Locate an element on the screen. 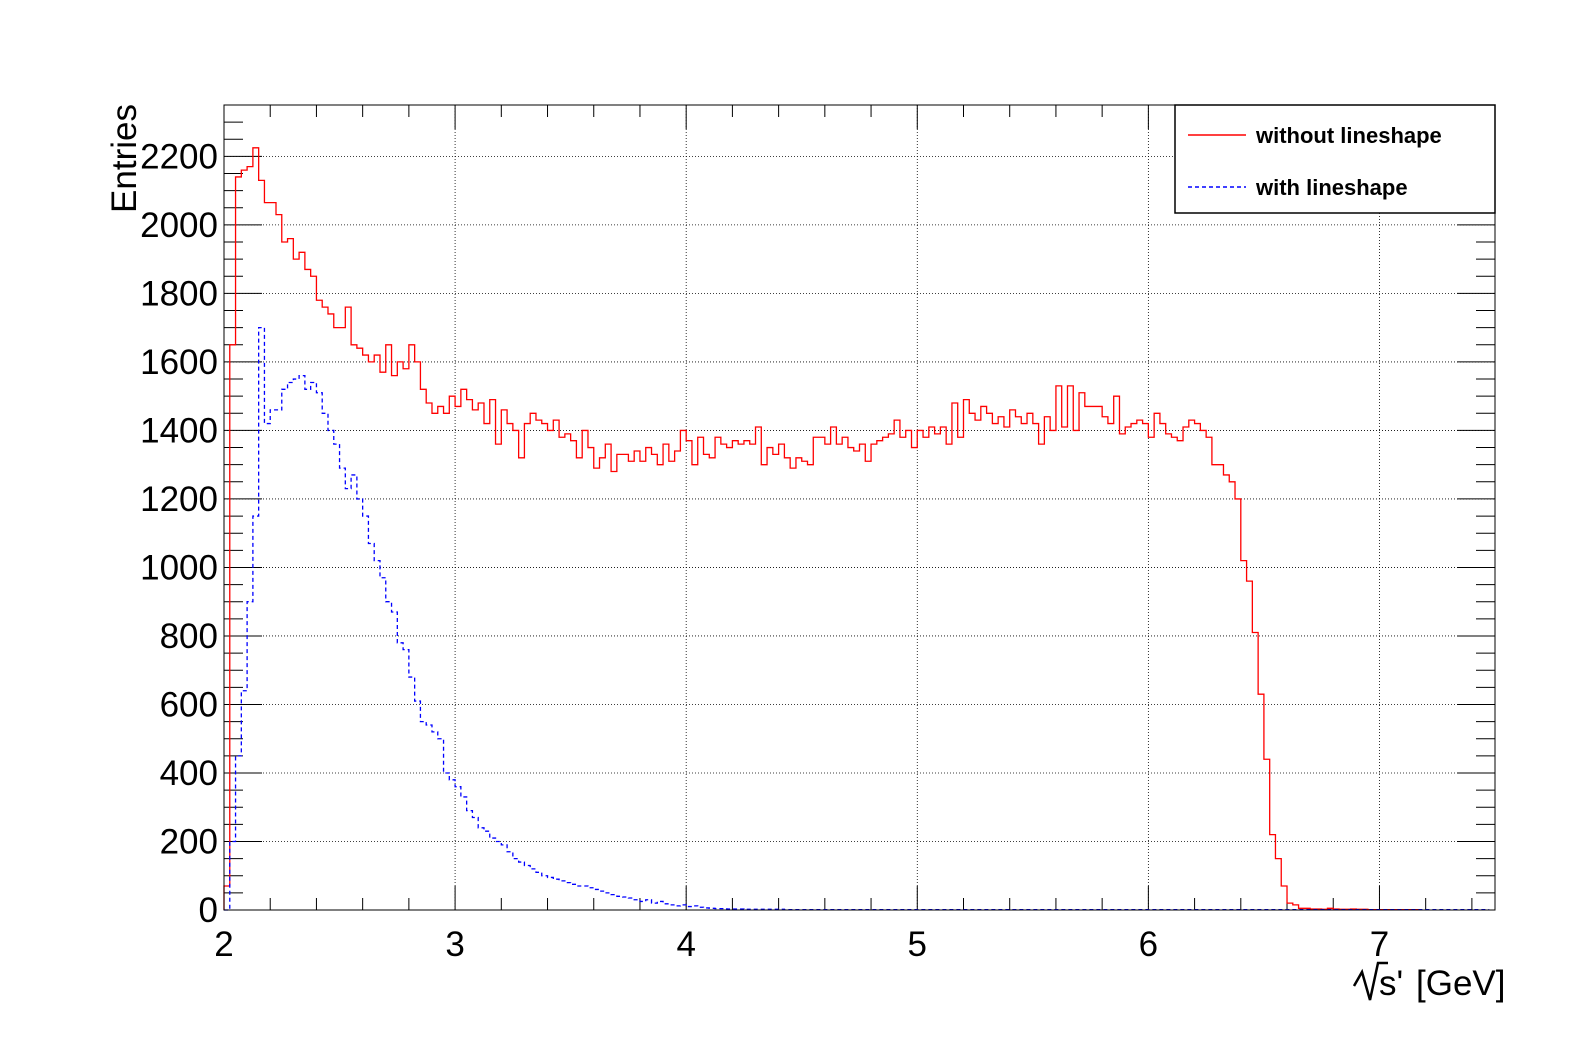  y-tick-label-1800: 1800 is located at coordinates (179, 293).